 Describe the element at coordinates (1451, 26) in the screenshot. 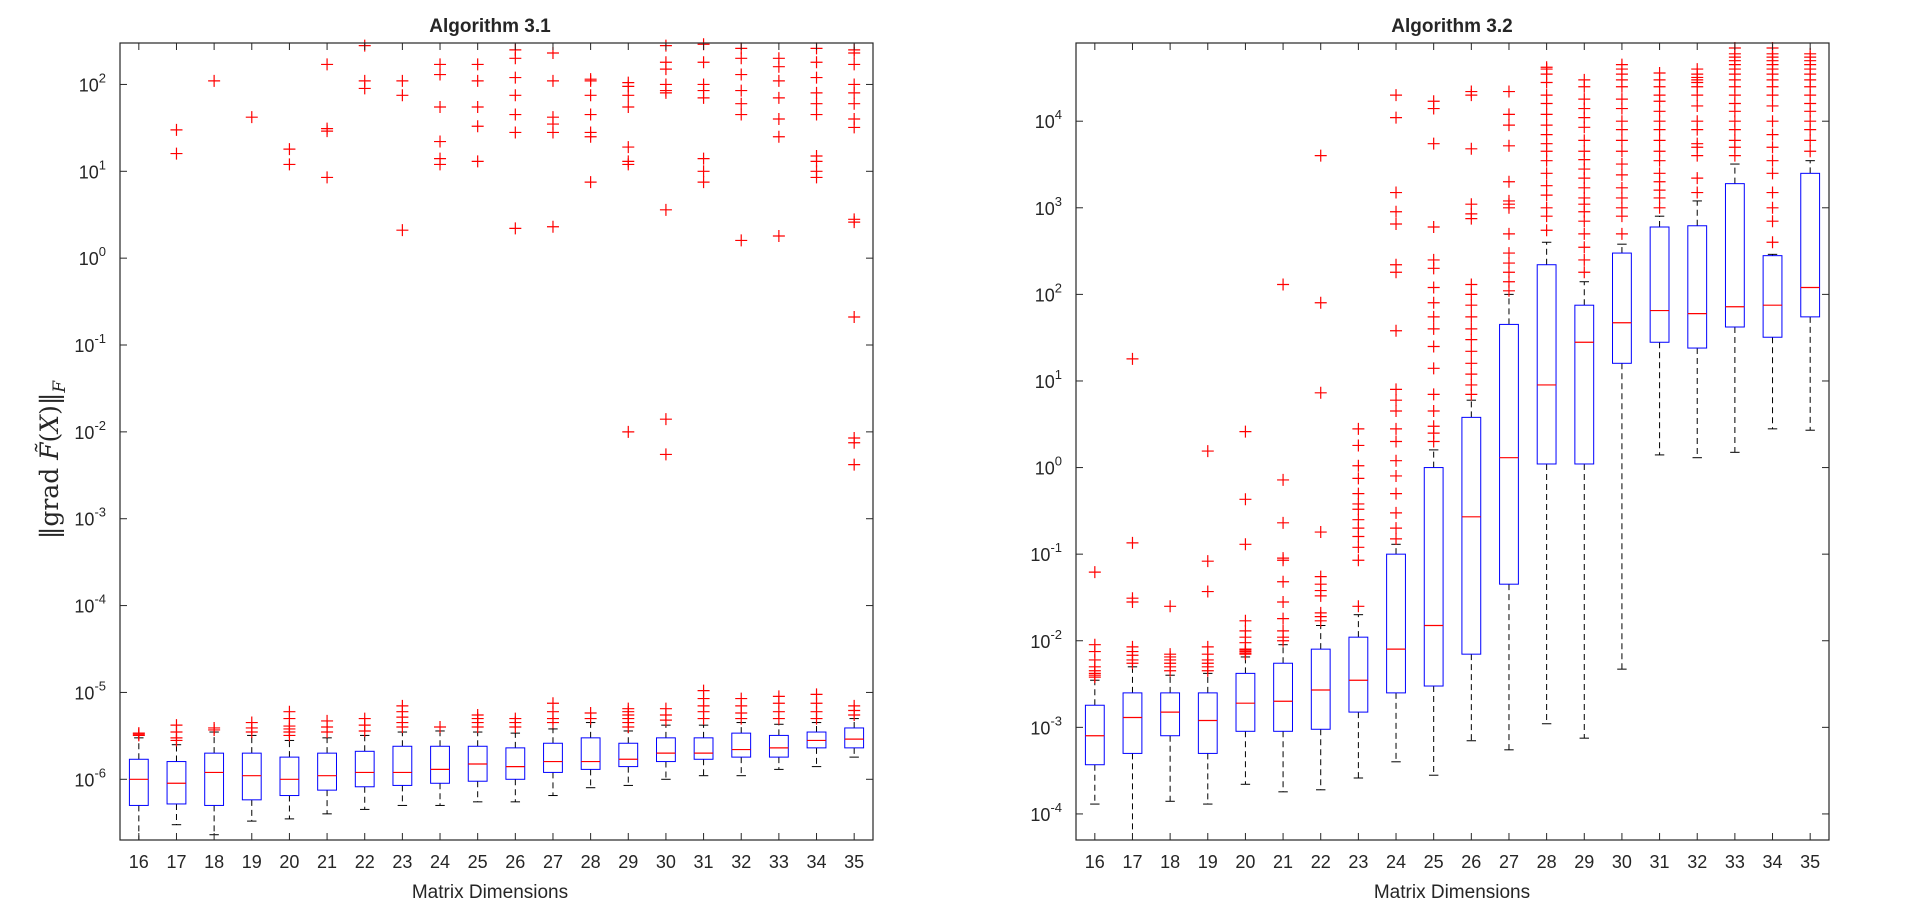

I see `plot-title: Algorithm 3.2` at that location.